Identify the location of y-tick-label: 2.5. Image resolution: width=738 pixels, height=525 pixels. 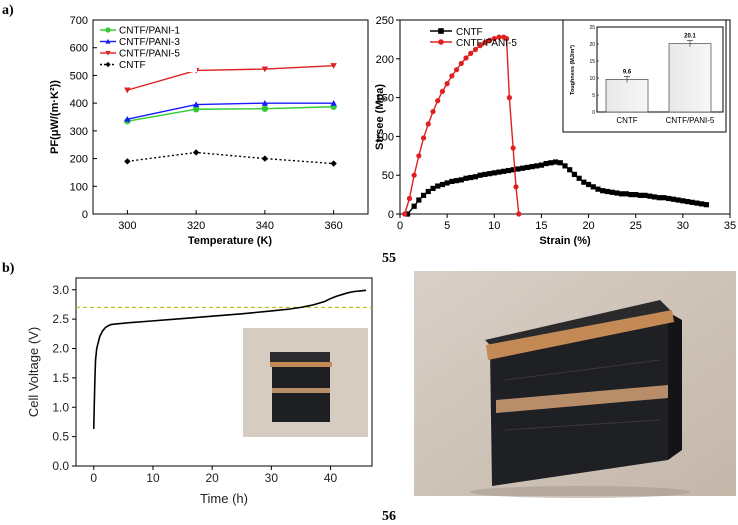
(60, 319).